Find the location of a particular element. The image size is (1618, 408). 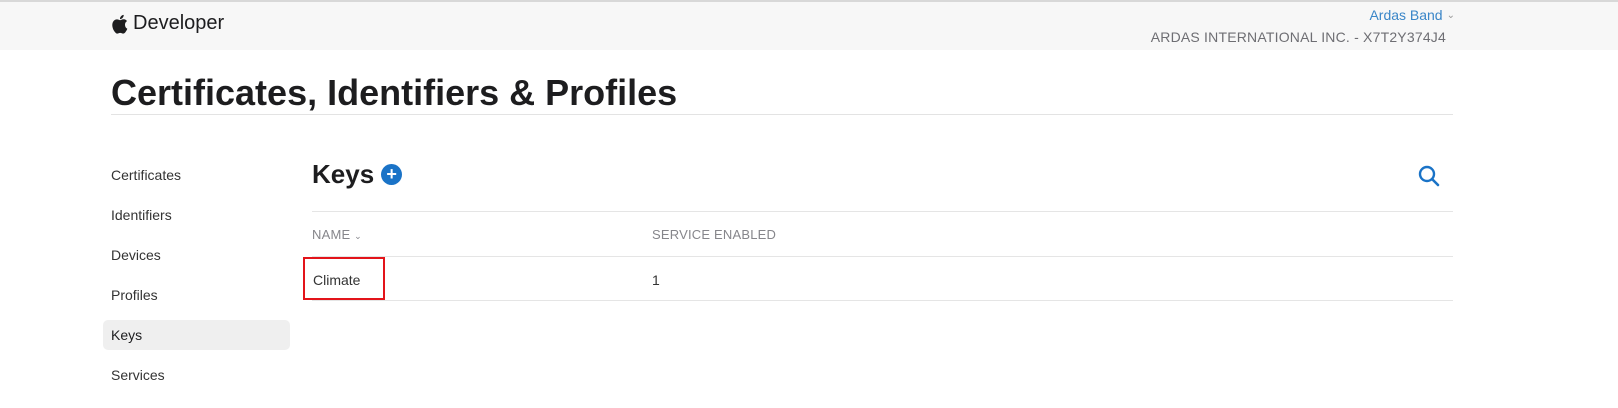

sidebar-item-identifiers: Identifiers is located at coordinates (141, 215).